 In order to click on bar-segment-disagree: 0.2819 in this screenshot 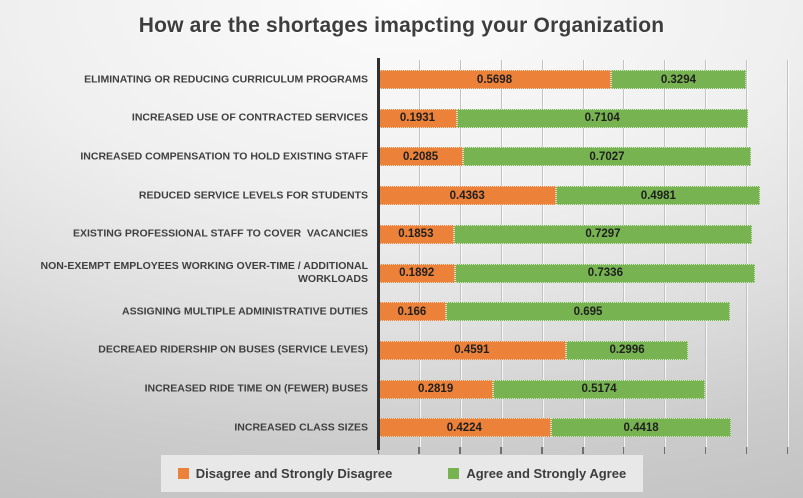, I will do `click(436, 389)`.